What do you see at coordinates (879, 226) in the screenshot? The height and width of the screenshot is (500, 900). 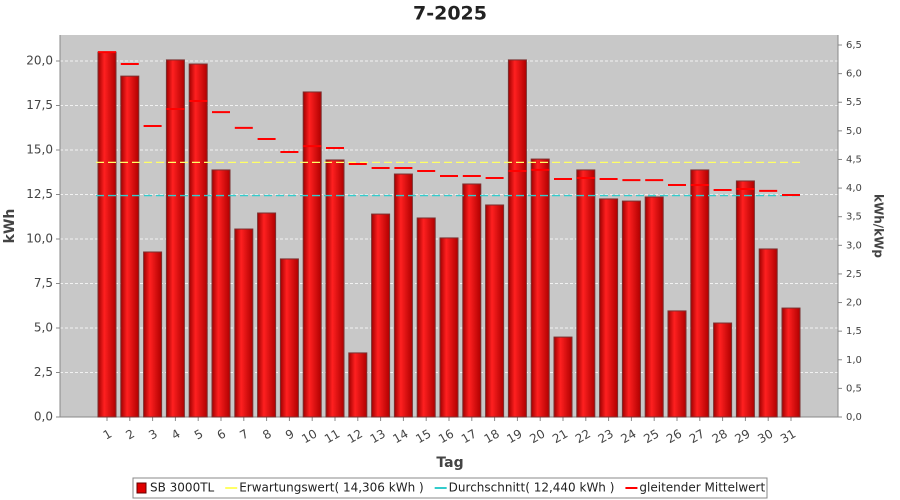 I see `y2-axis-label: kWh/kWp` at bounding box center [879, 226].